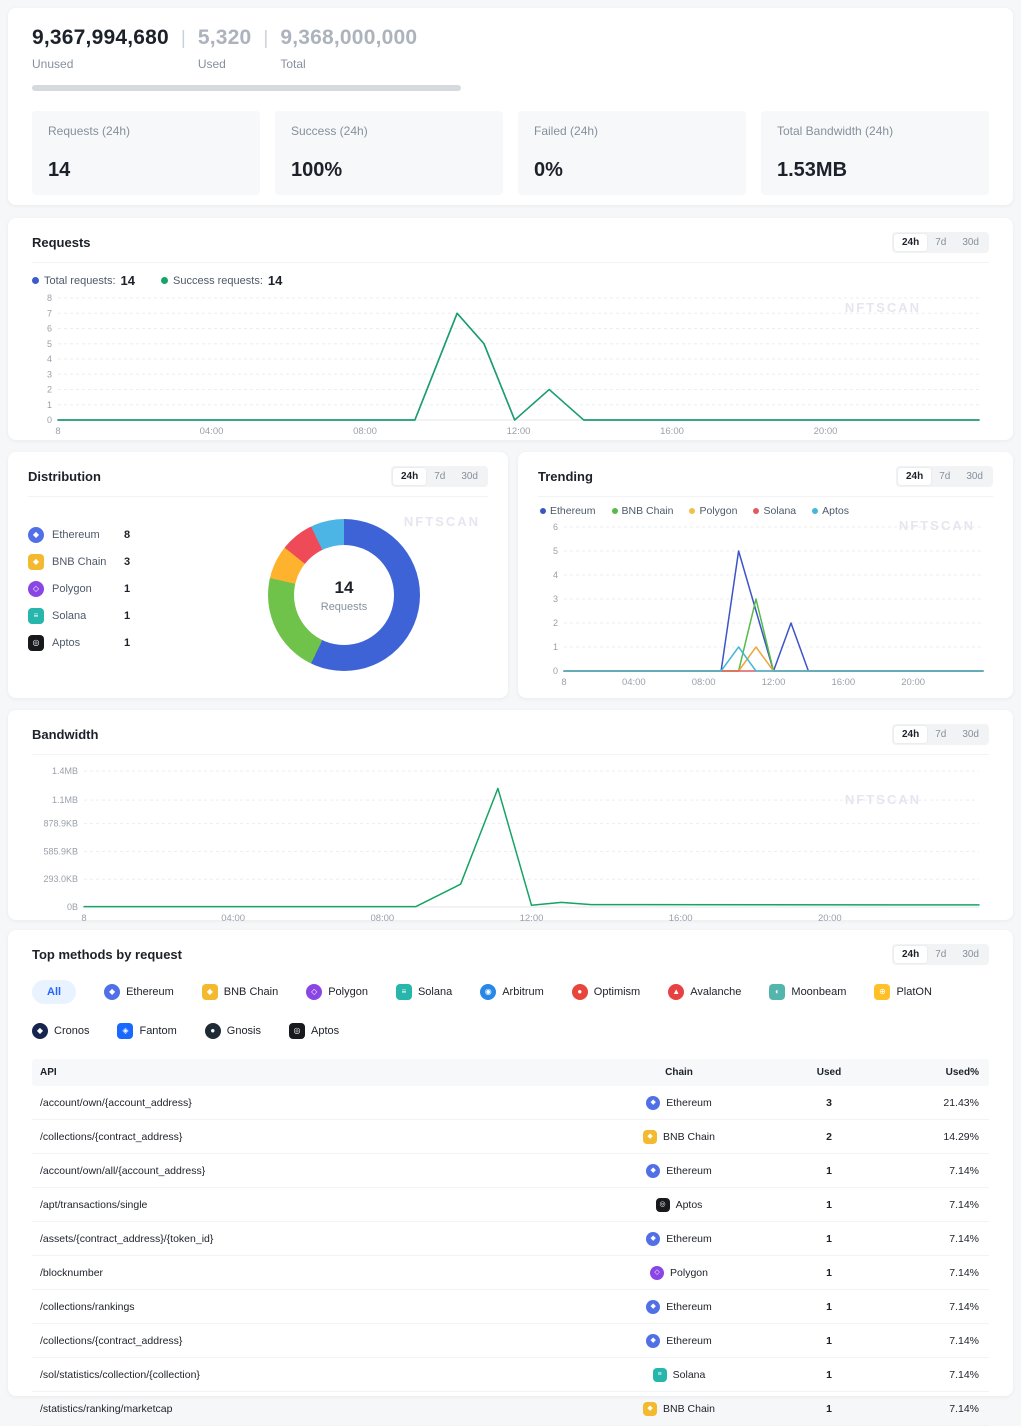  What do you see at coordinates (103, 643) in the screenshot?
I see `distribution-legend-item: ◎ Aptos 1` at bounding box center [103, 643].